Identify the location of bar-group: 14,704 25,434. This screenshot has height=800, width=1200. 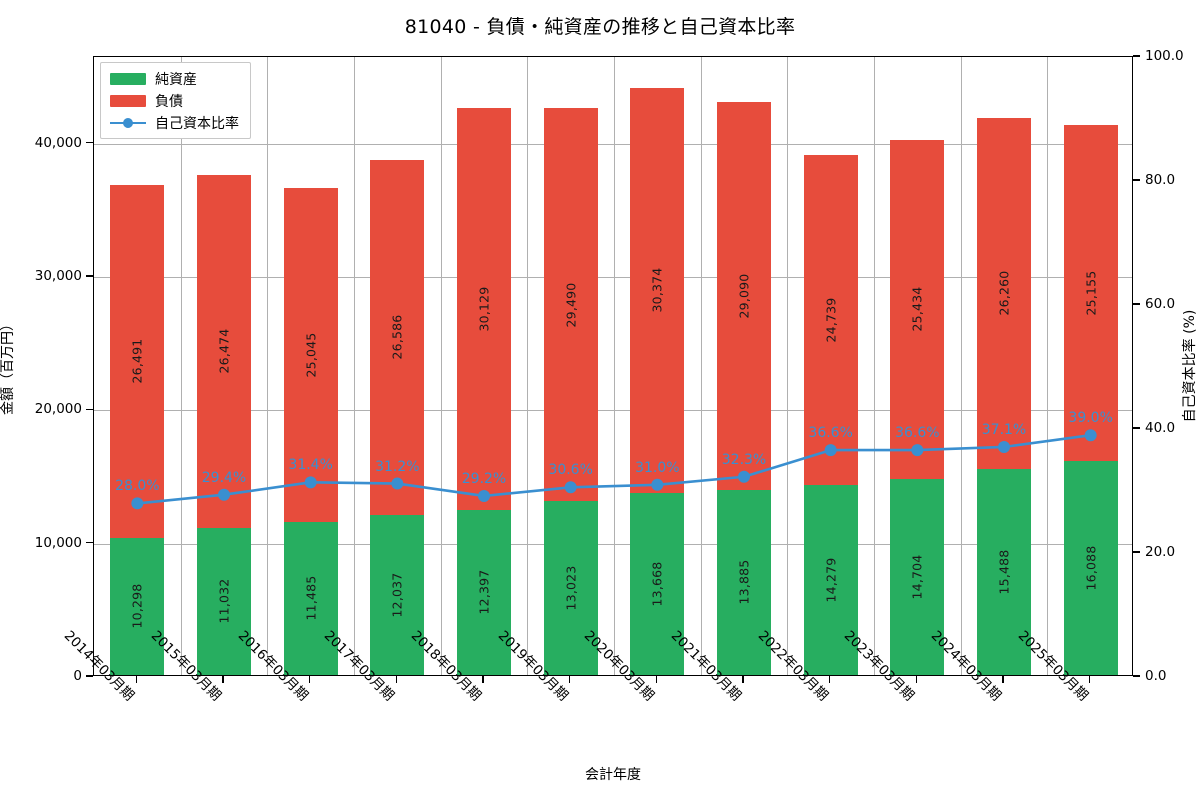
(917, 407).